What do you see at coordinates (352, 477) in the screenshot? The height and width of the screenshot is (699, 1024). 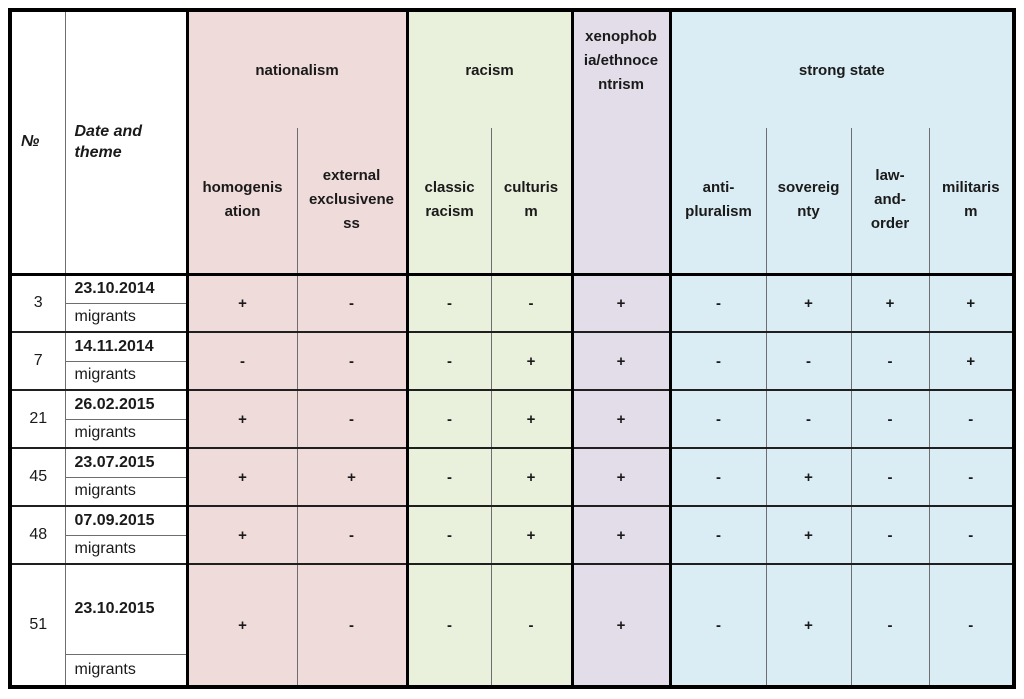 I see `cell-external-exclusiveness: +` at bounding box center [352, 477].